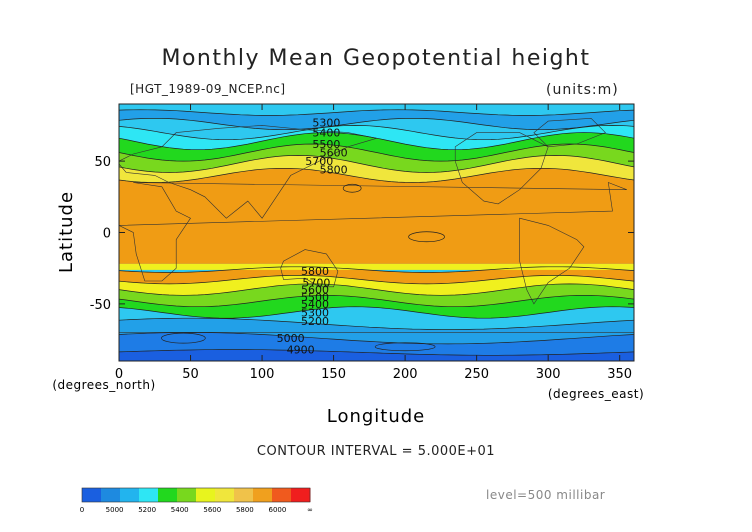  What do you see at coordinates (301, 350) in the screenshot?
I see `contour-label: 4900` at bounding box center [301, 350].